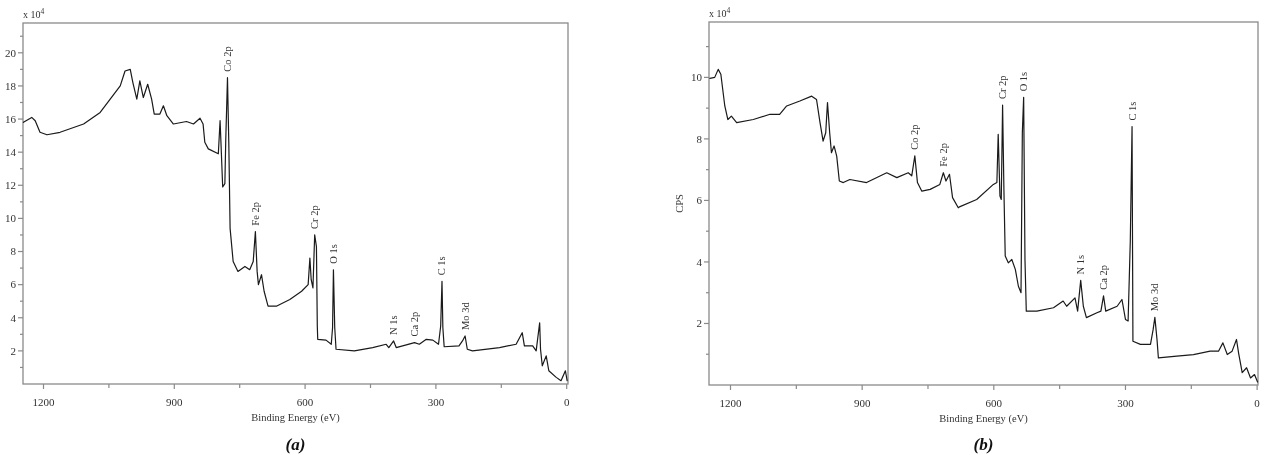 The height and width of the screenshot is (455, 1265). What do you see at coordinates (10, 185) in the screenshot?
I see `y-tick-label: 12` at bounding box center [10, 185].